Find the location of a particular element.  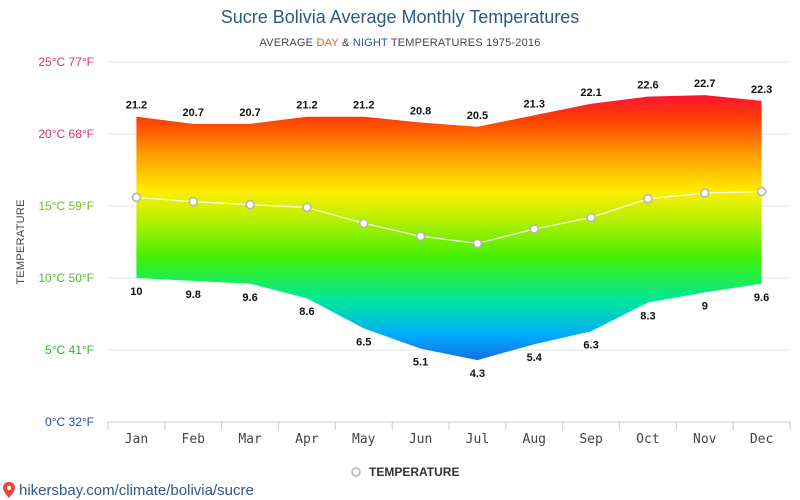

x-tick-label: Mar is located at coordinates (250, 439).